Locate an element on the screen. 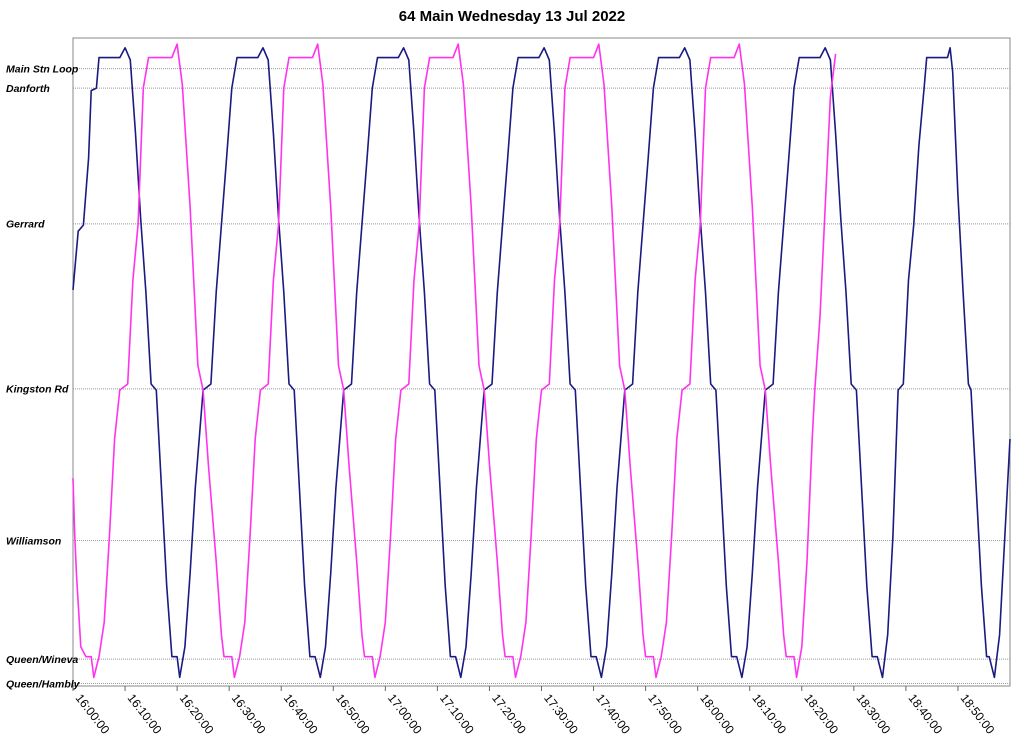 The height and width of the screenshot is (756, 1024). y-tick-label: Danforth is located at coordinates (28, 89).